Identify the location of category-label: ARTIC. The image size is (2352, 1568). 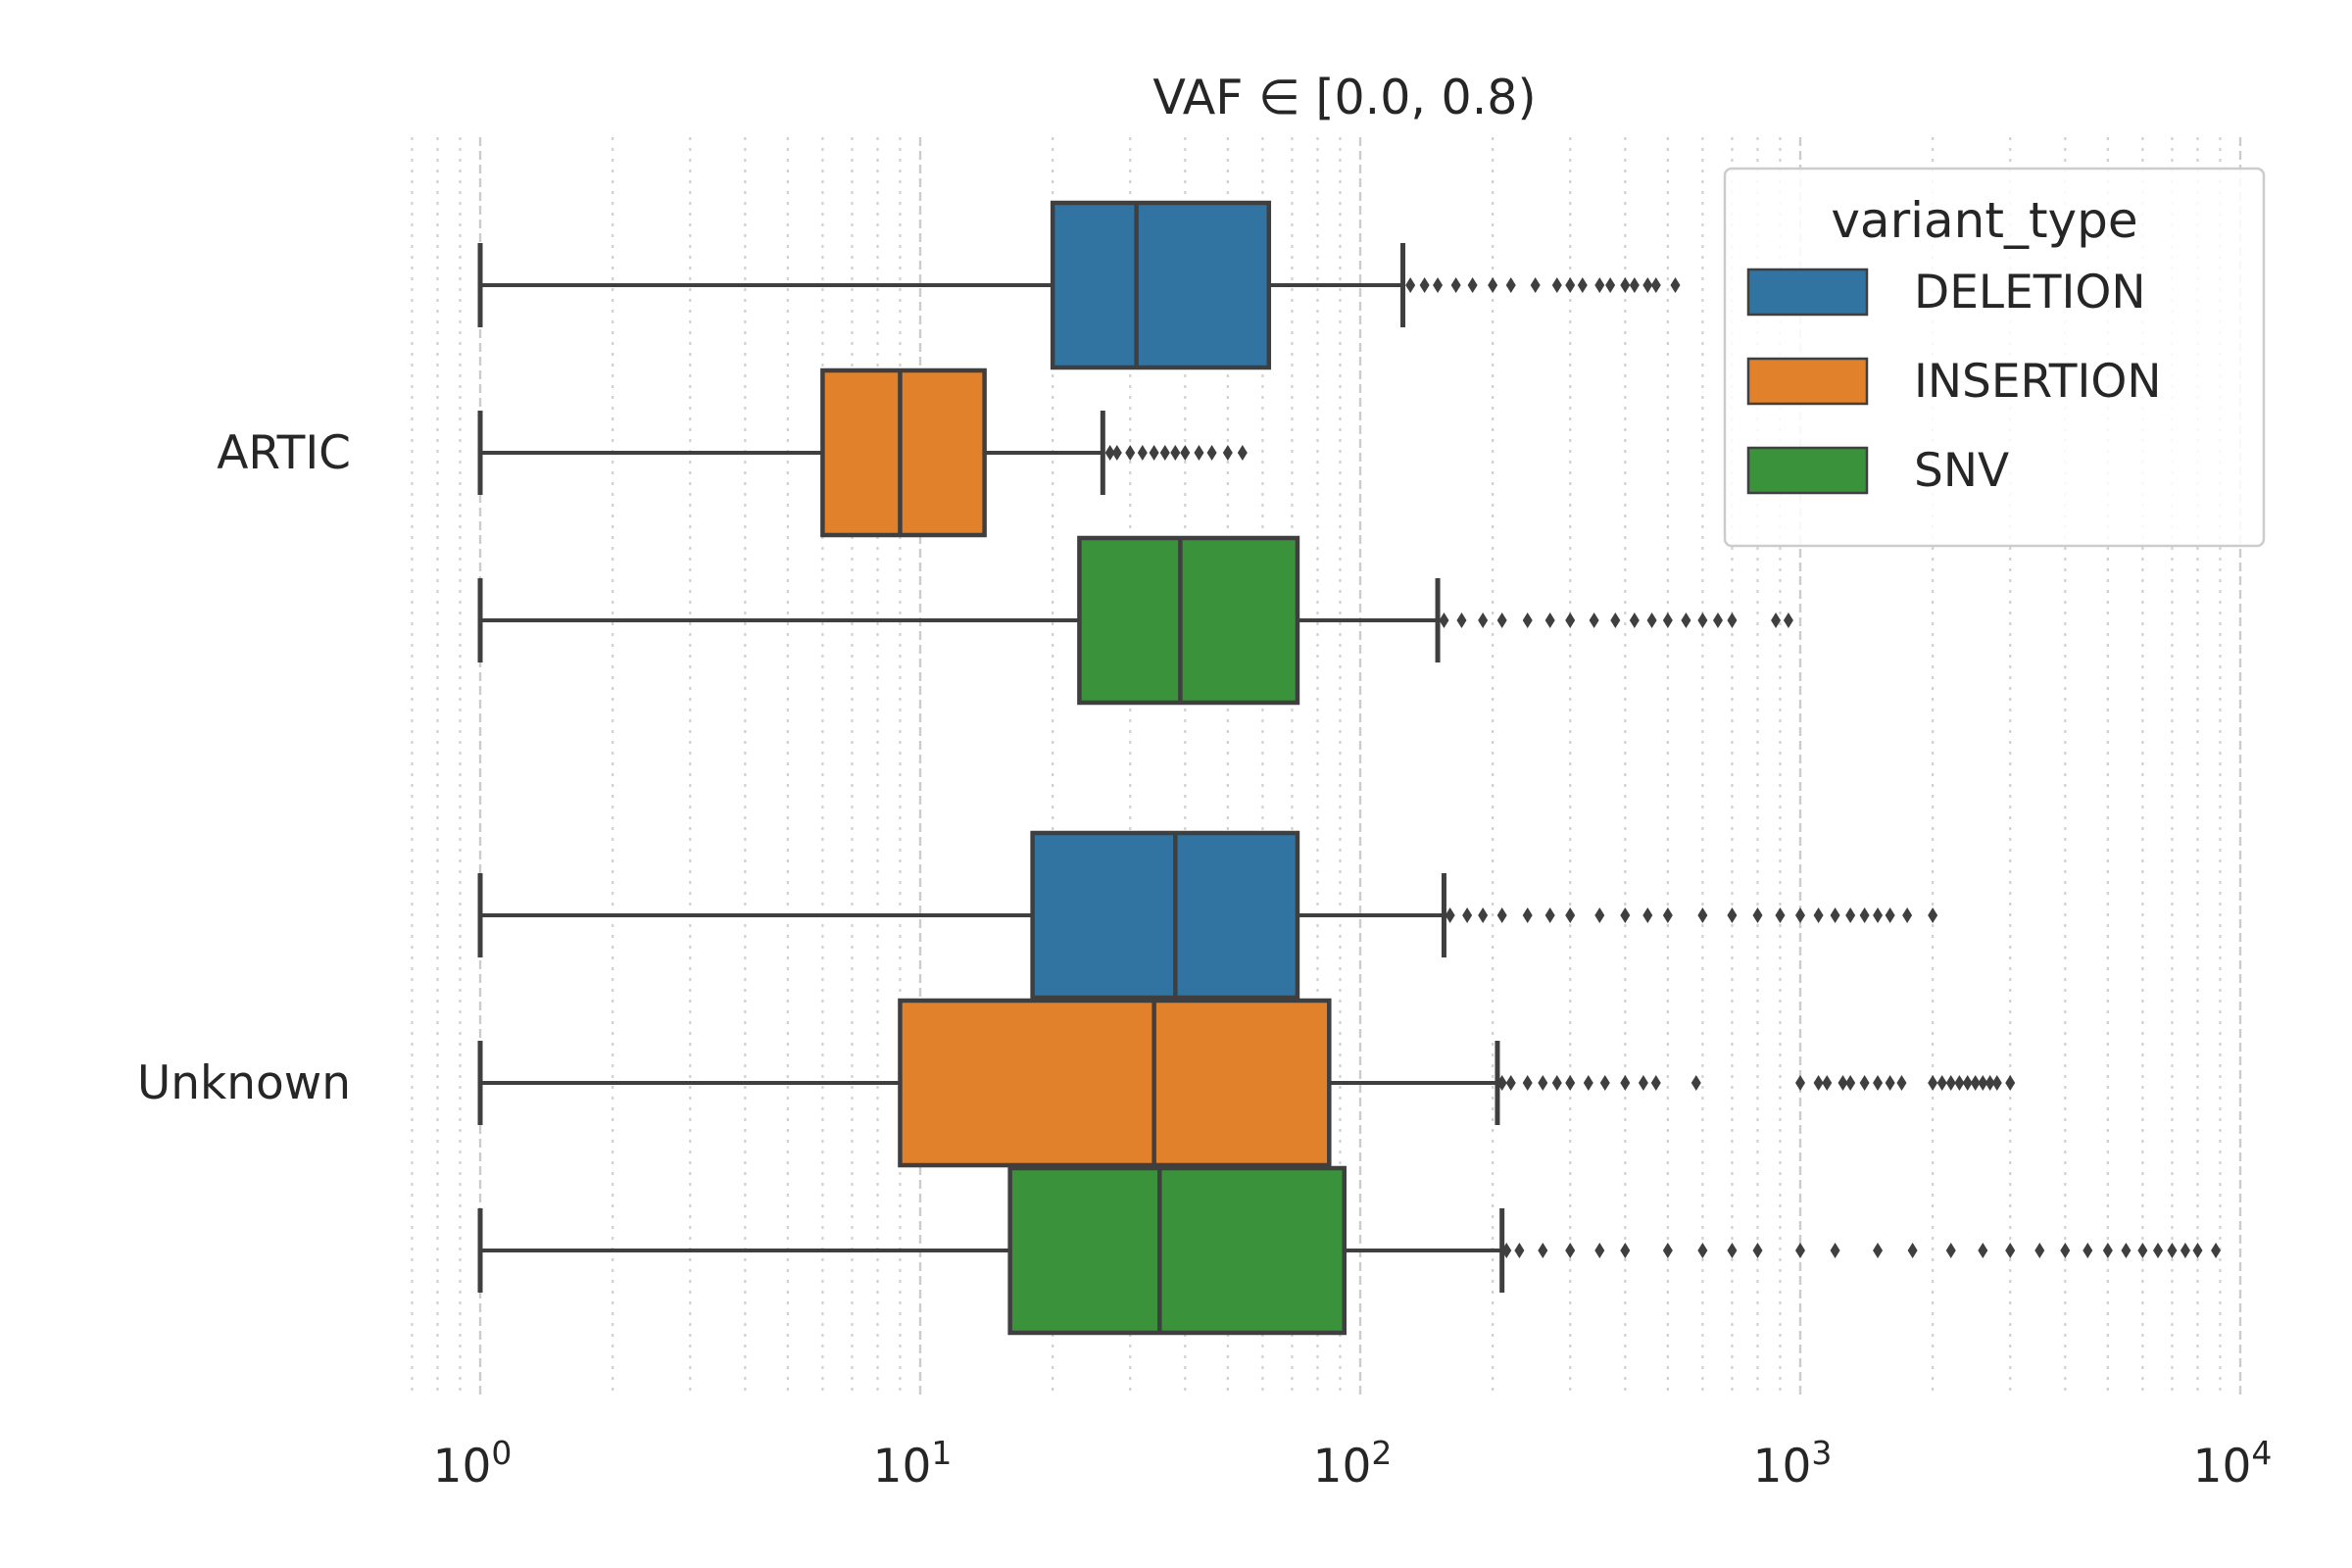
(284, 453).